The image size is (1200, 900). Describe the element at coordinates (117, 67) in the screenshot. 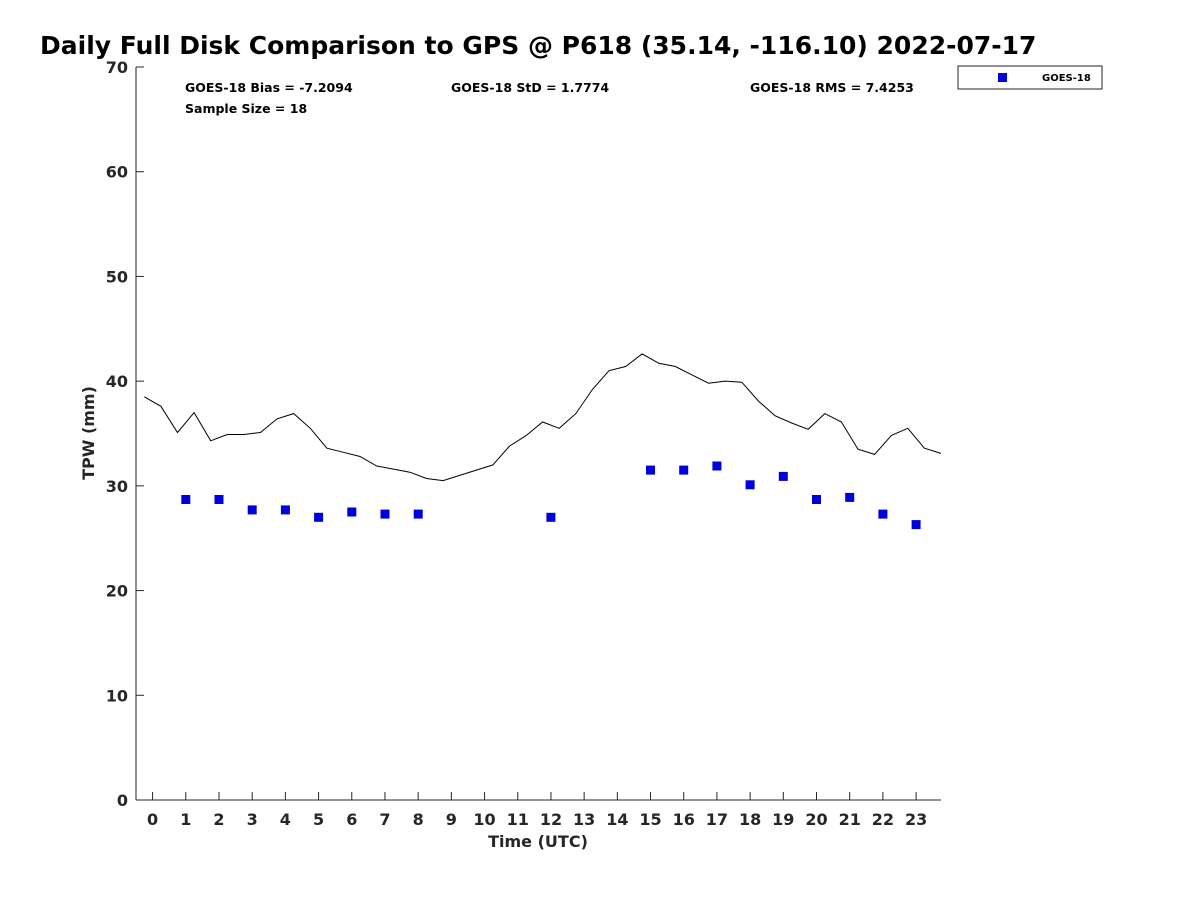

I see `y-tick-label: 70` at that location.